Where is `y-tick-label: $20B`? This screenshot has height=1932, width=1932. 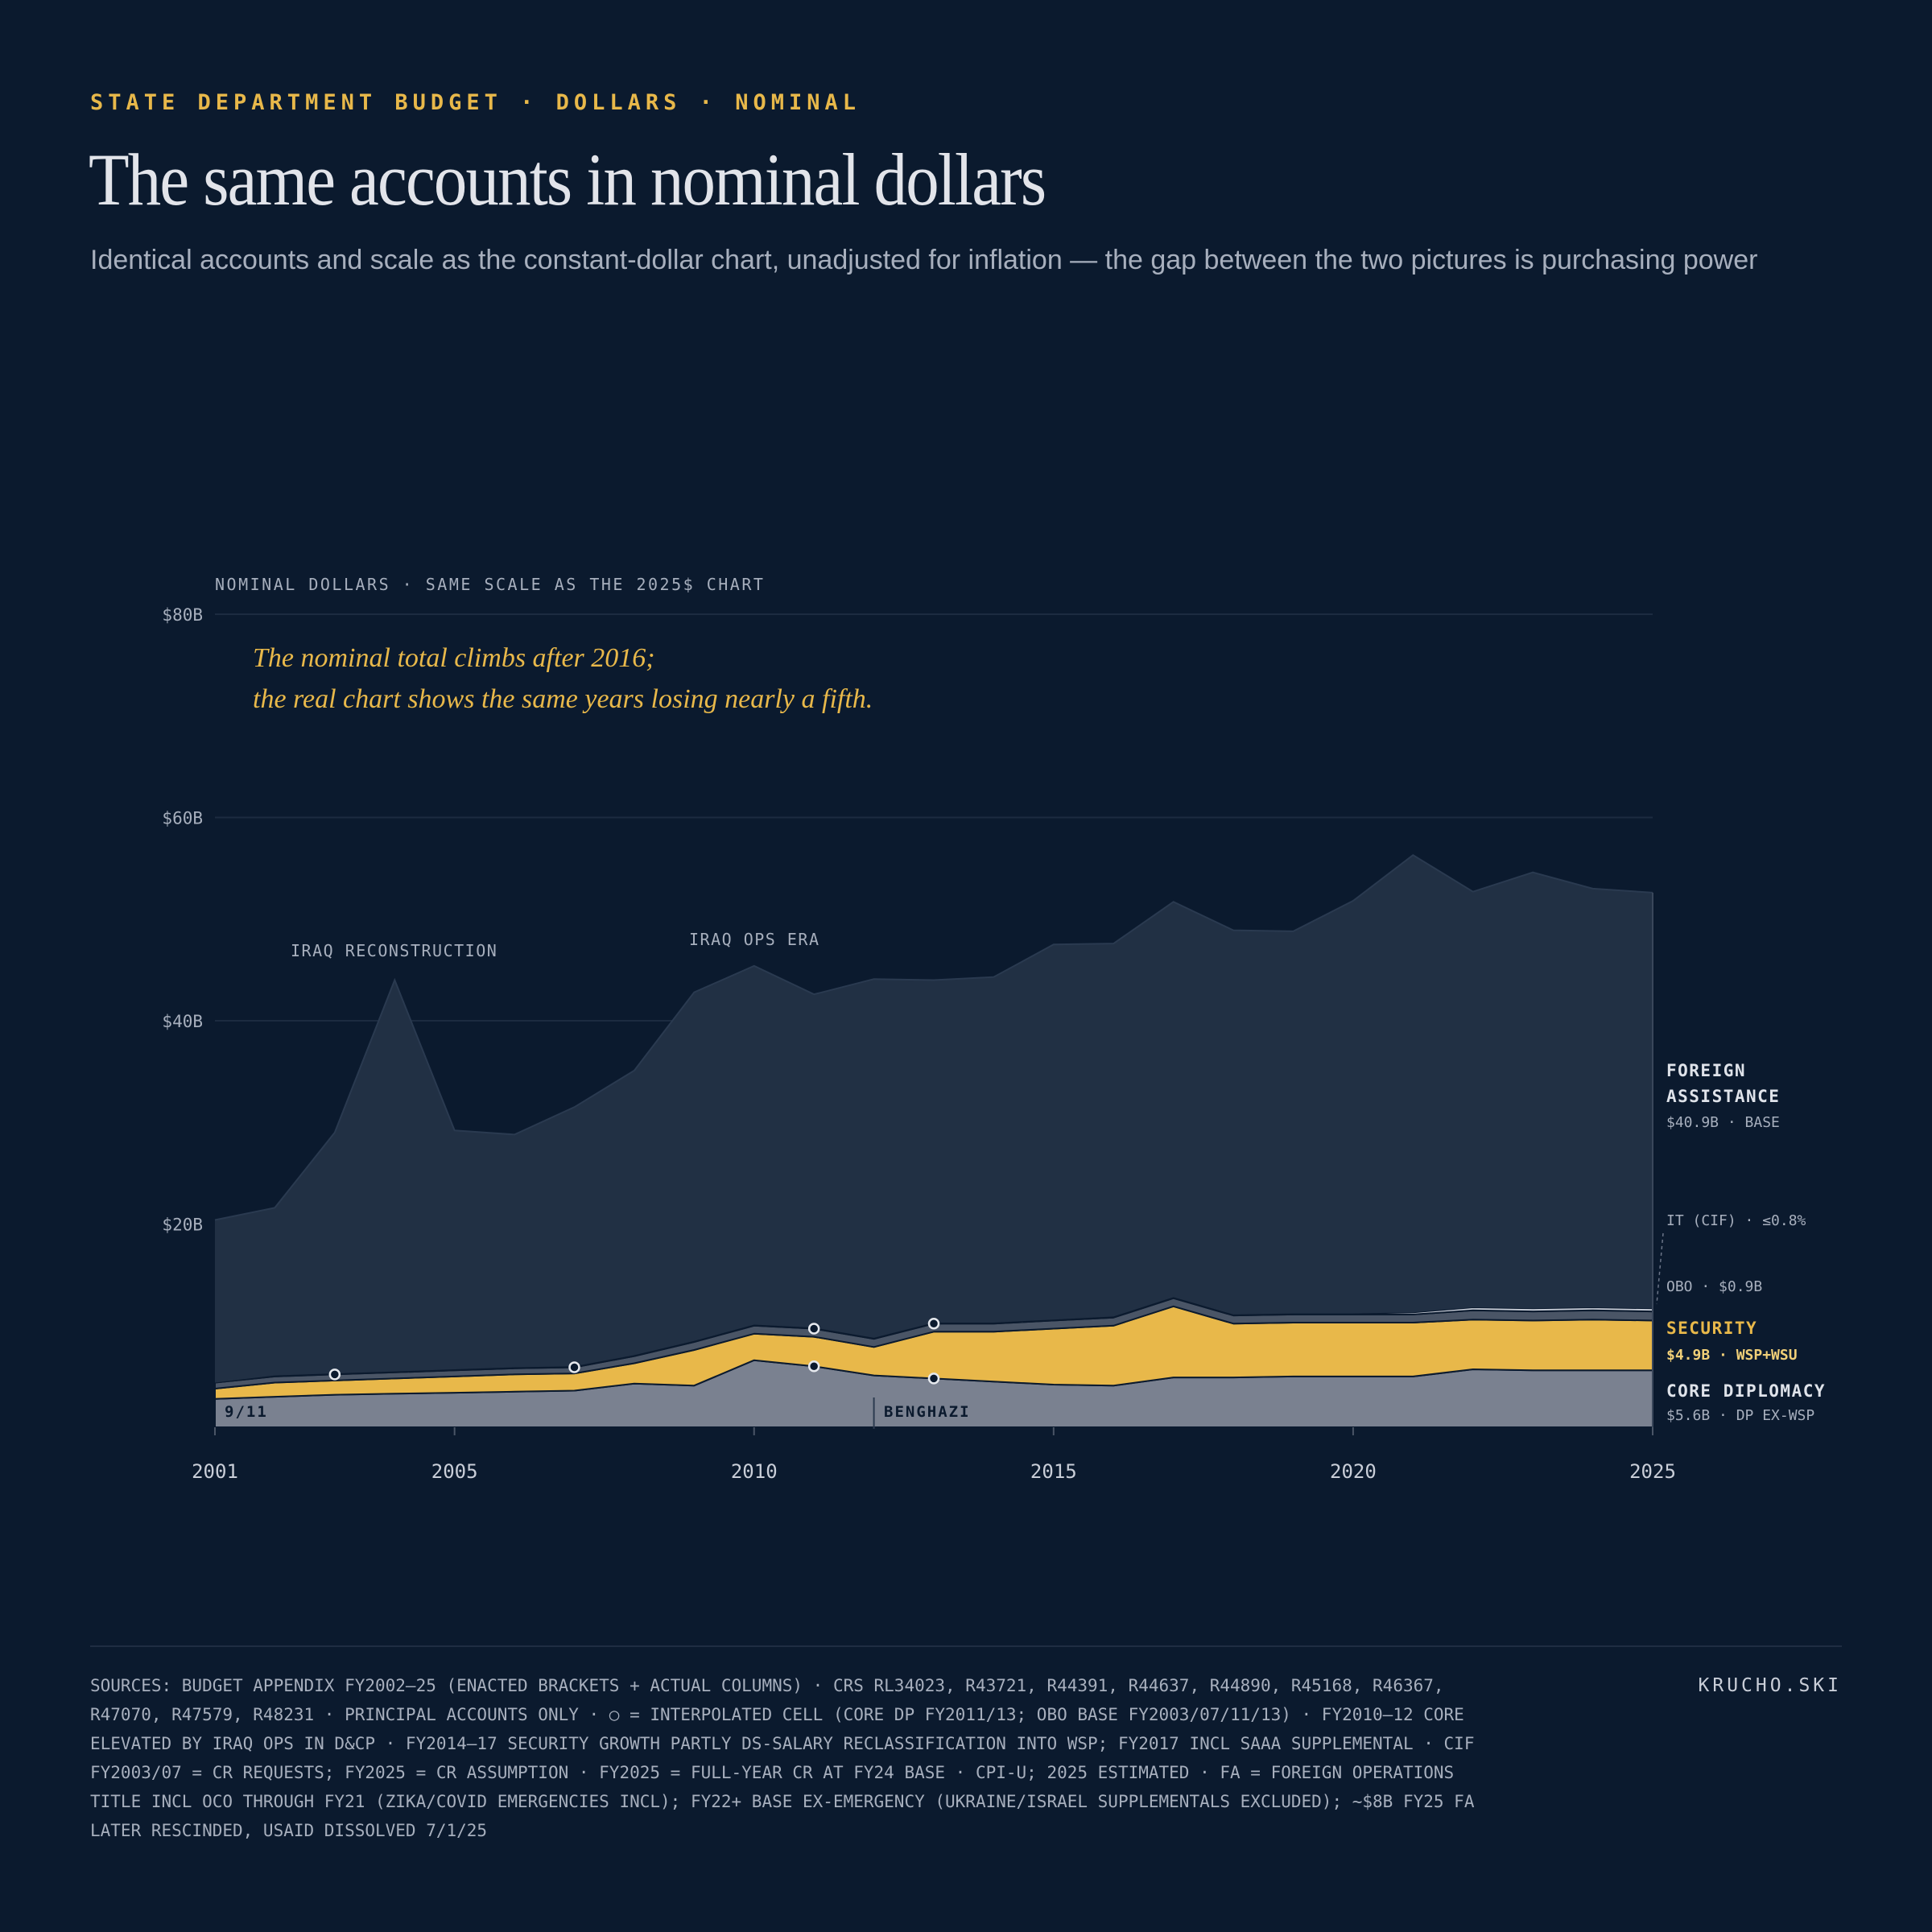
y-tick-label: $20B is located at coordinates (182, 1225).